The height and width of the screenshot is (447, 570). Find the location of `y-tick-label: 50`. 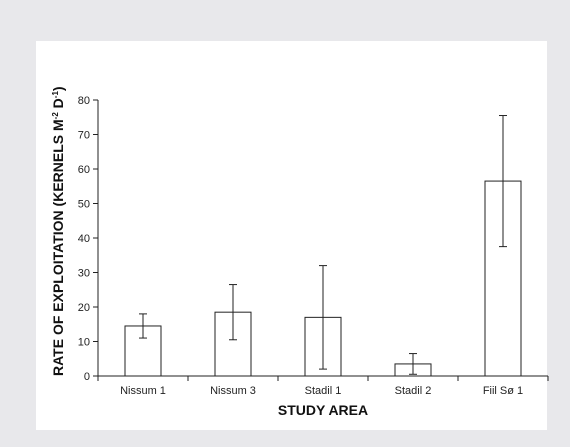

y-tick-label: 50 is located at coordinates (84, 205).